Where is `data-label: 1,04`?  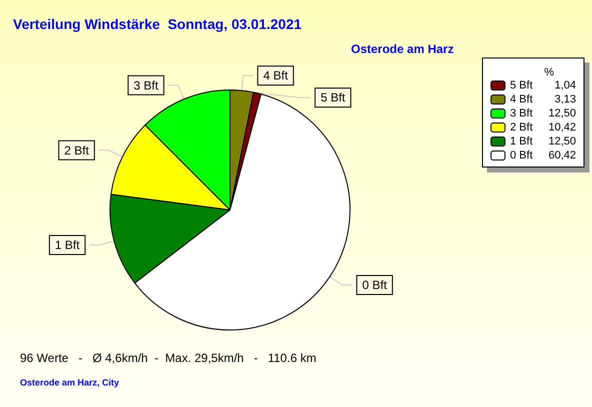
data-label: 1,04 is located at coordinates (565, 86).